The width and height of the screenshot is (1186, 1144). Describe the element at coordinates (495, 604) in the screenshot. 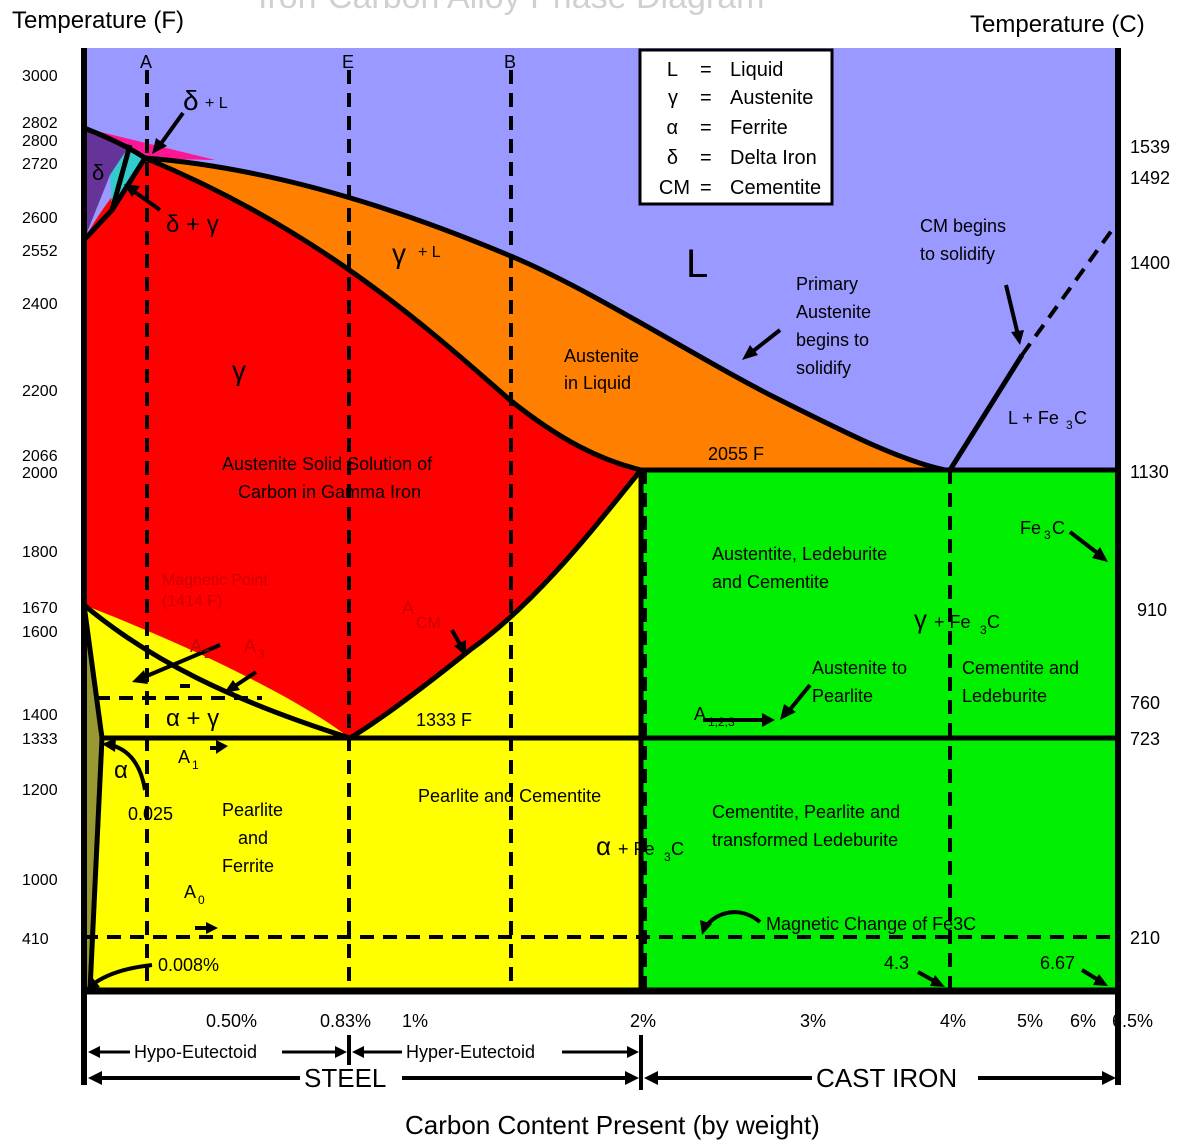

I see `acm-line` at that location.